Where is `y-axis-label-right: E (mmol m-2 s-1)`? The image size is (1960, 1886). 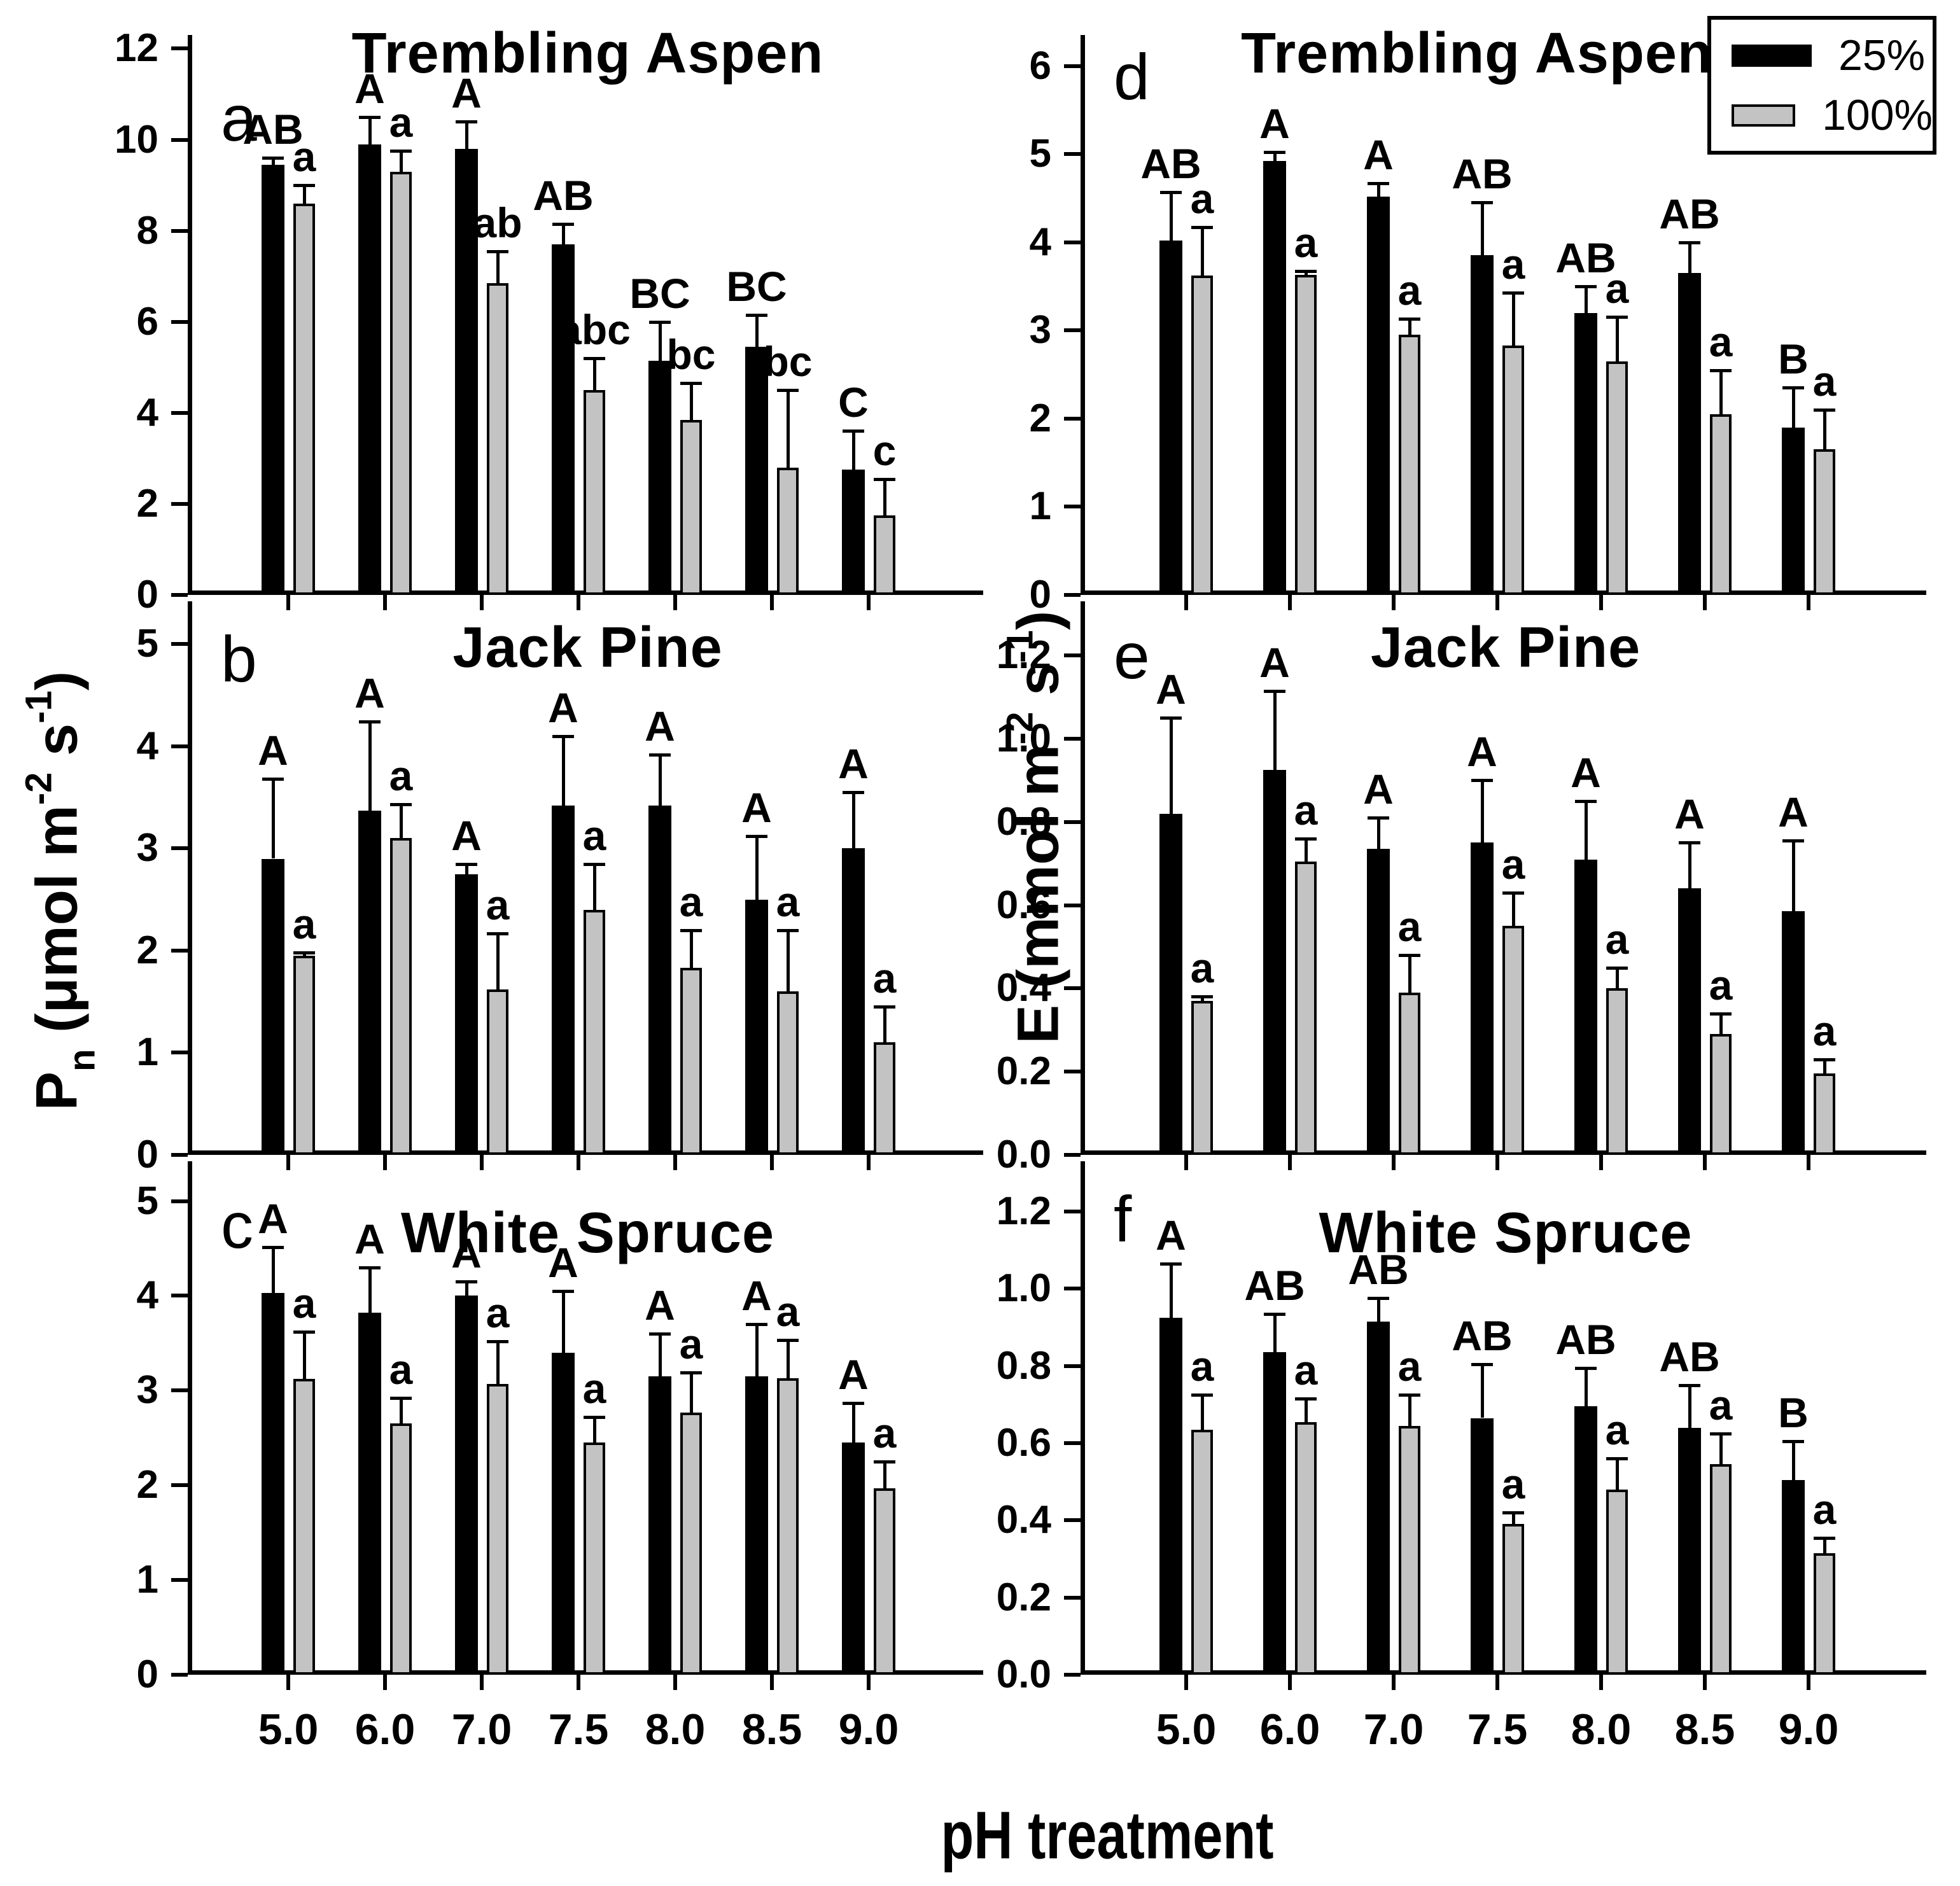
y-axis-label-right: E (mmol m-2 s-1) is located at coordinates (1035, 827).